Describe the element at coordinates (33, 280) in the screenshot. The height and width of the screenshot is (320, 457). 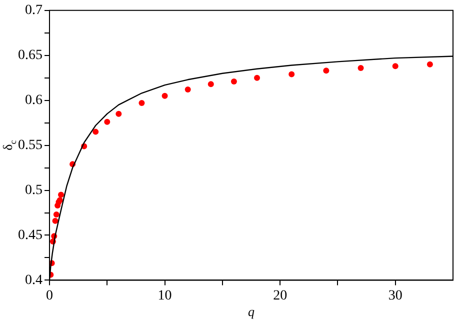
I see `y-tick-label: 0.4` at that location.